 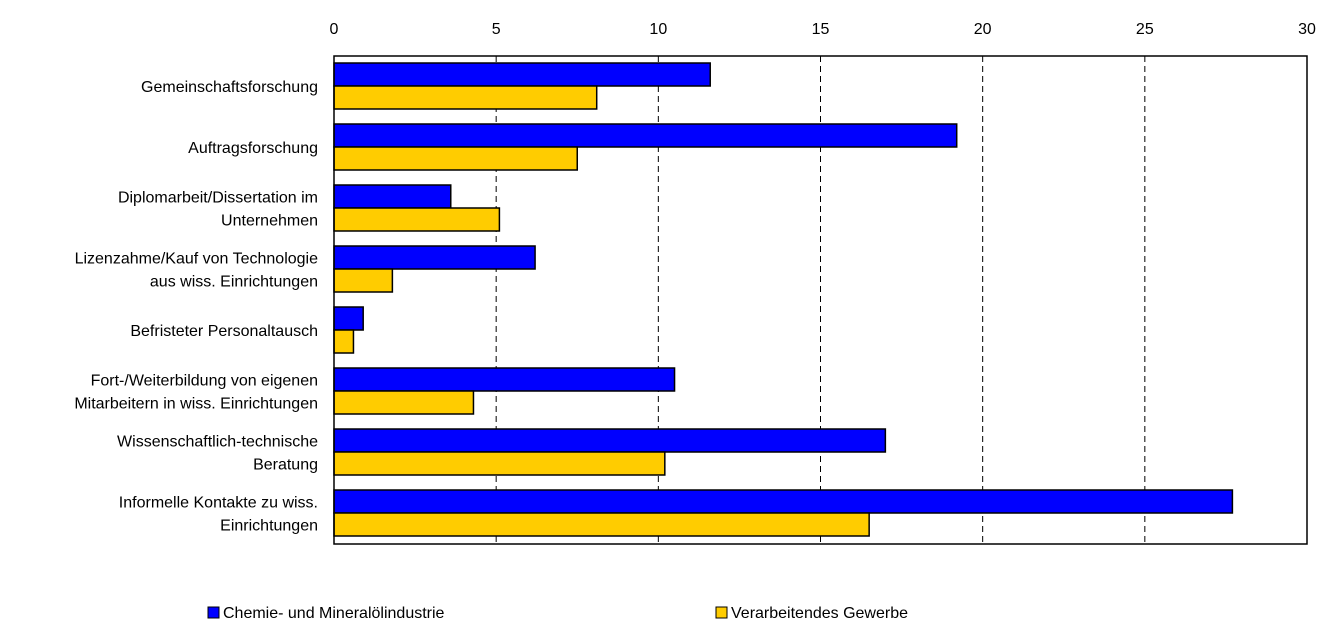 I want to click on legend-label: Chemie- und Mineralölindustrie, so click(x=334, y=613).